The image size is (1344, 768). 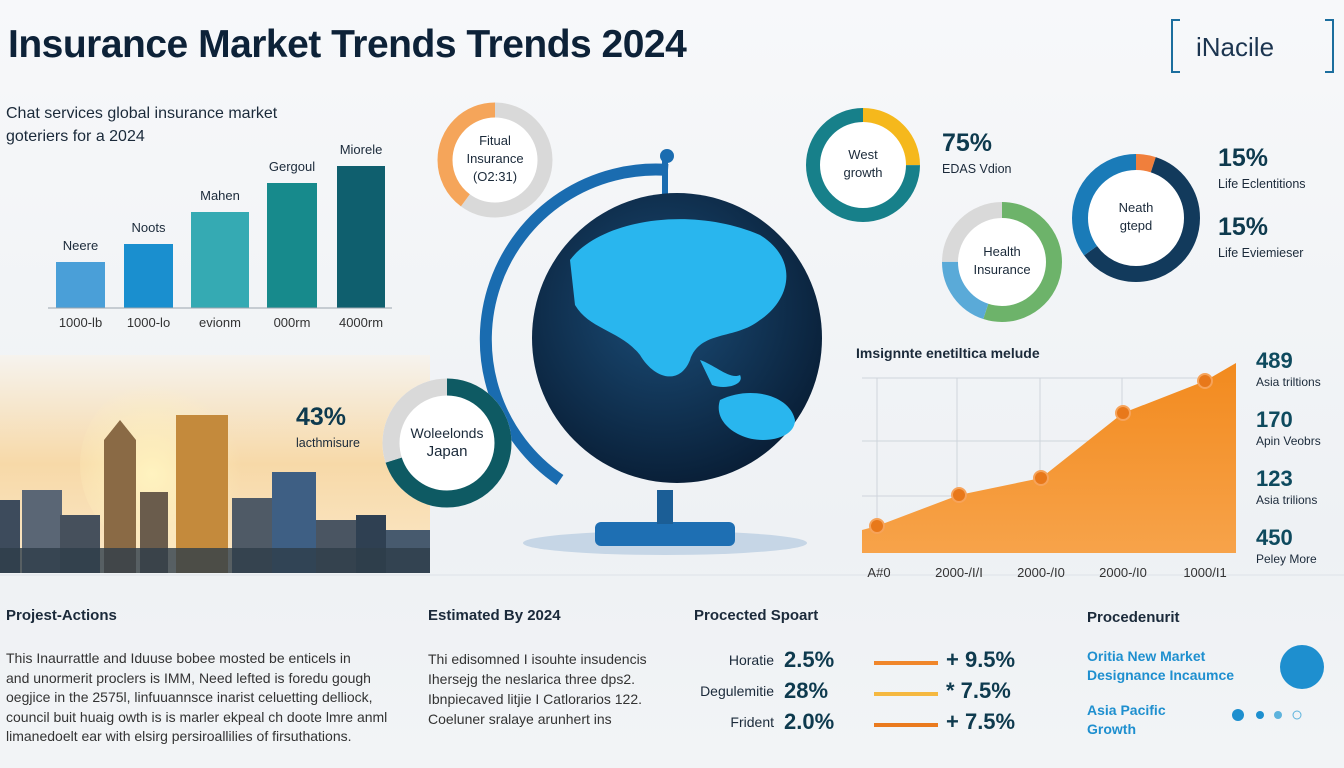 What do you see at coordinates (537, 659) in the screenshot?
I see `paragraph-line: Thi edisomned I isouhte insudencis` at bounding box center [537, 659].